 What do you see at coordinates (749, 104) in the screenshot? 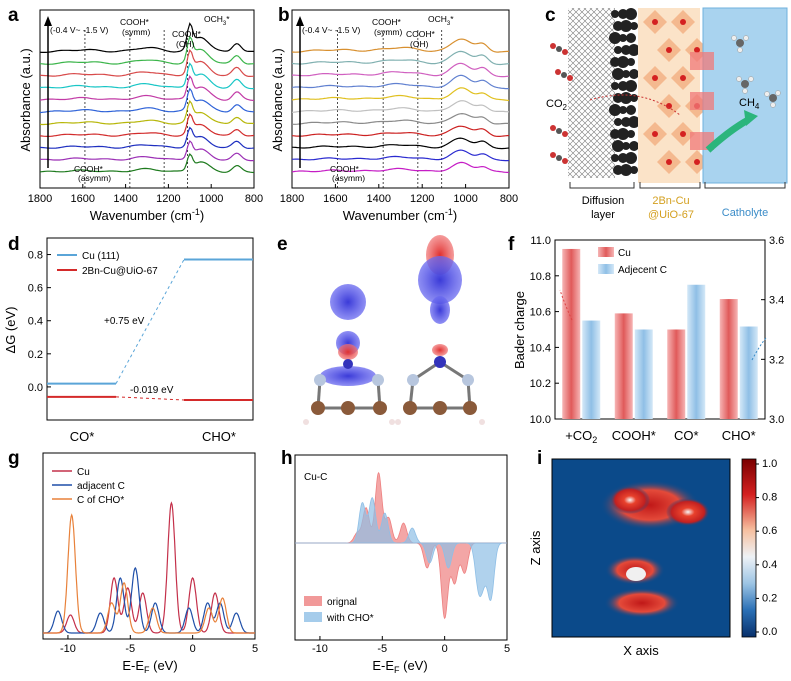
I see `ch4-label: CH4` at bounding box center [749, 104].